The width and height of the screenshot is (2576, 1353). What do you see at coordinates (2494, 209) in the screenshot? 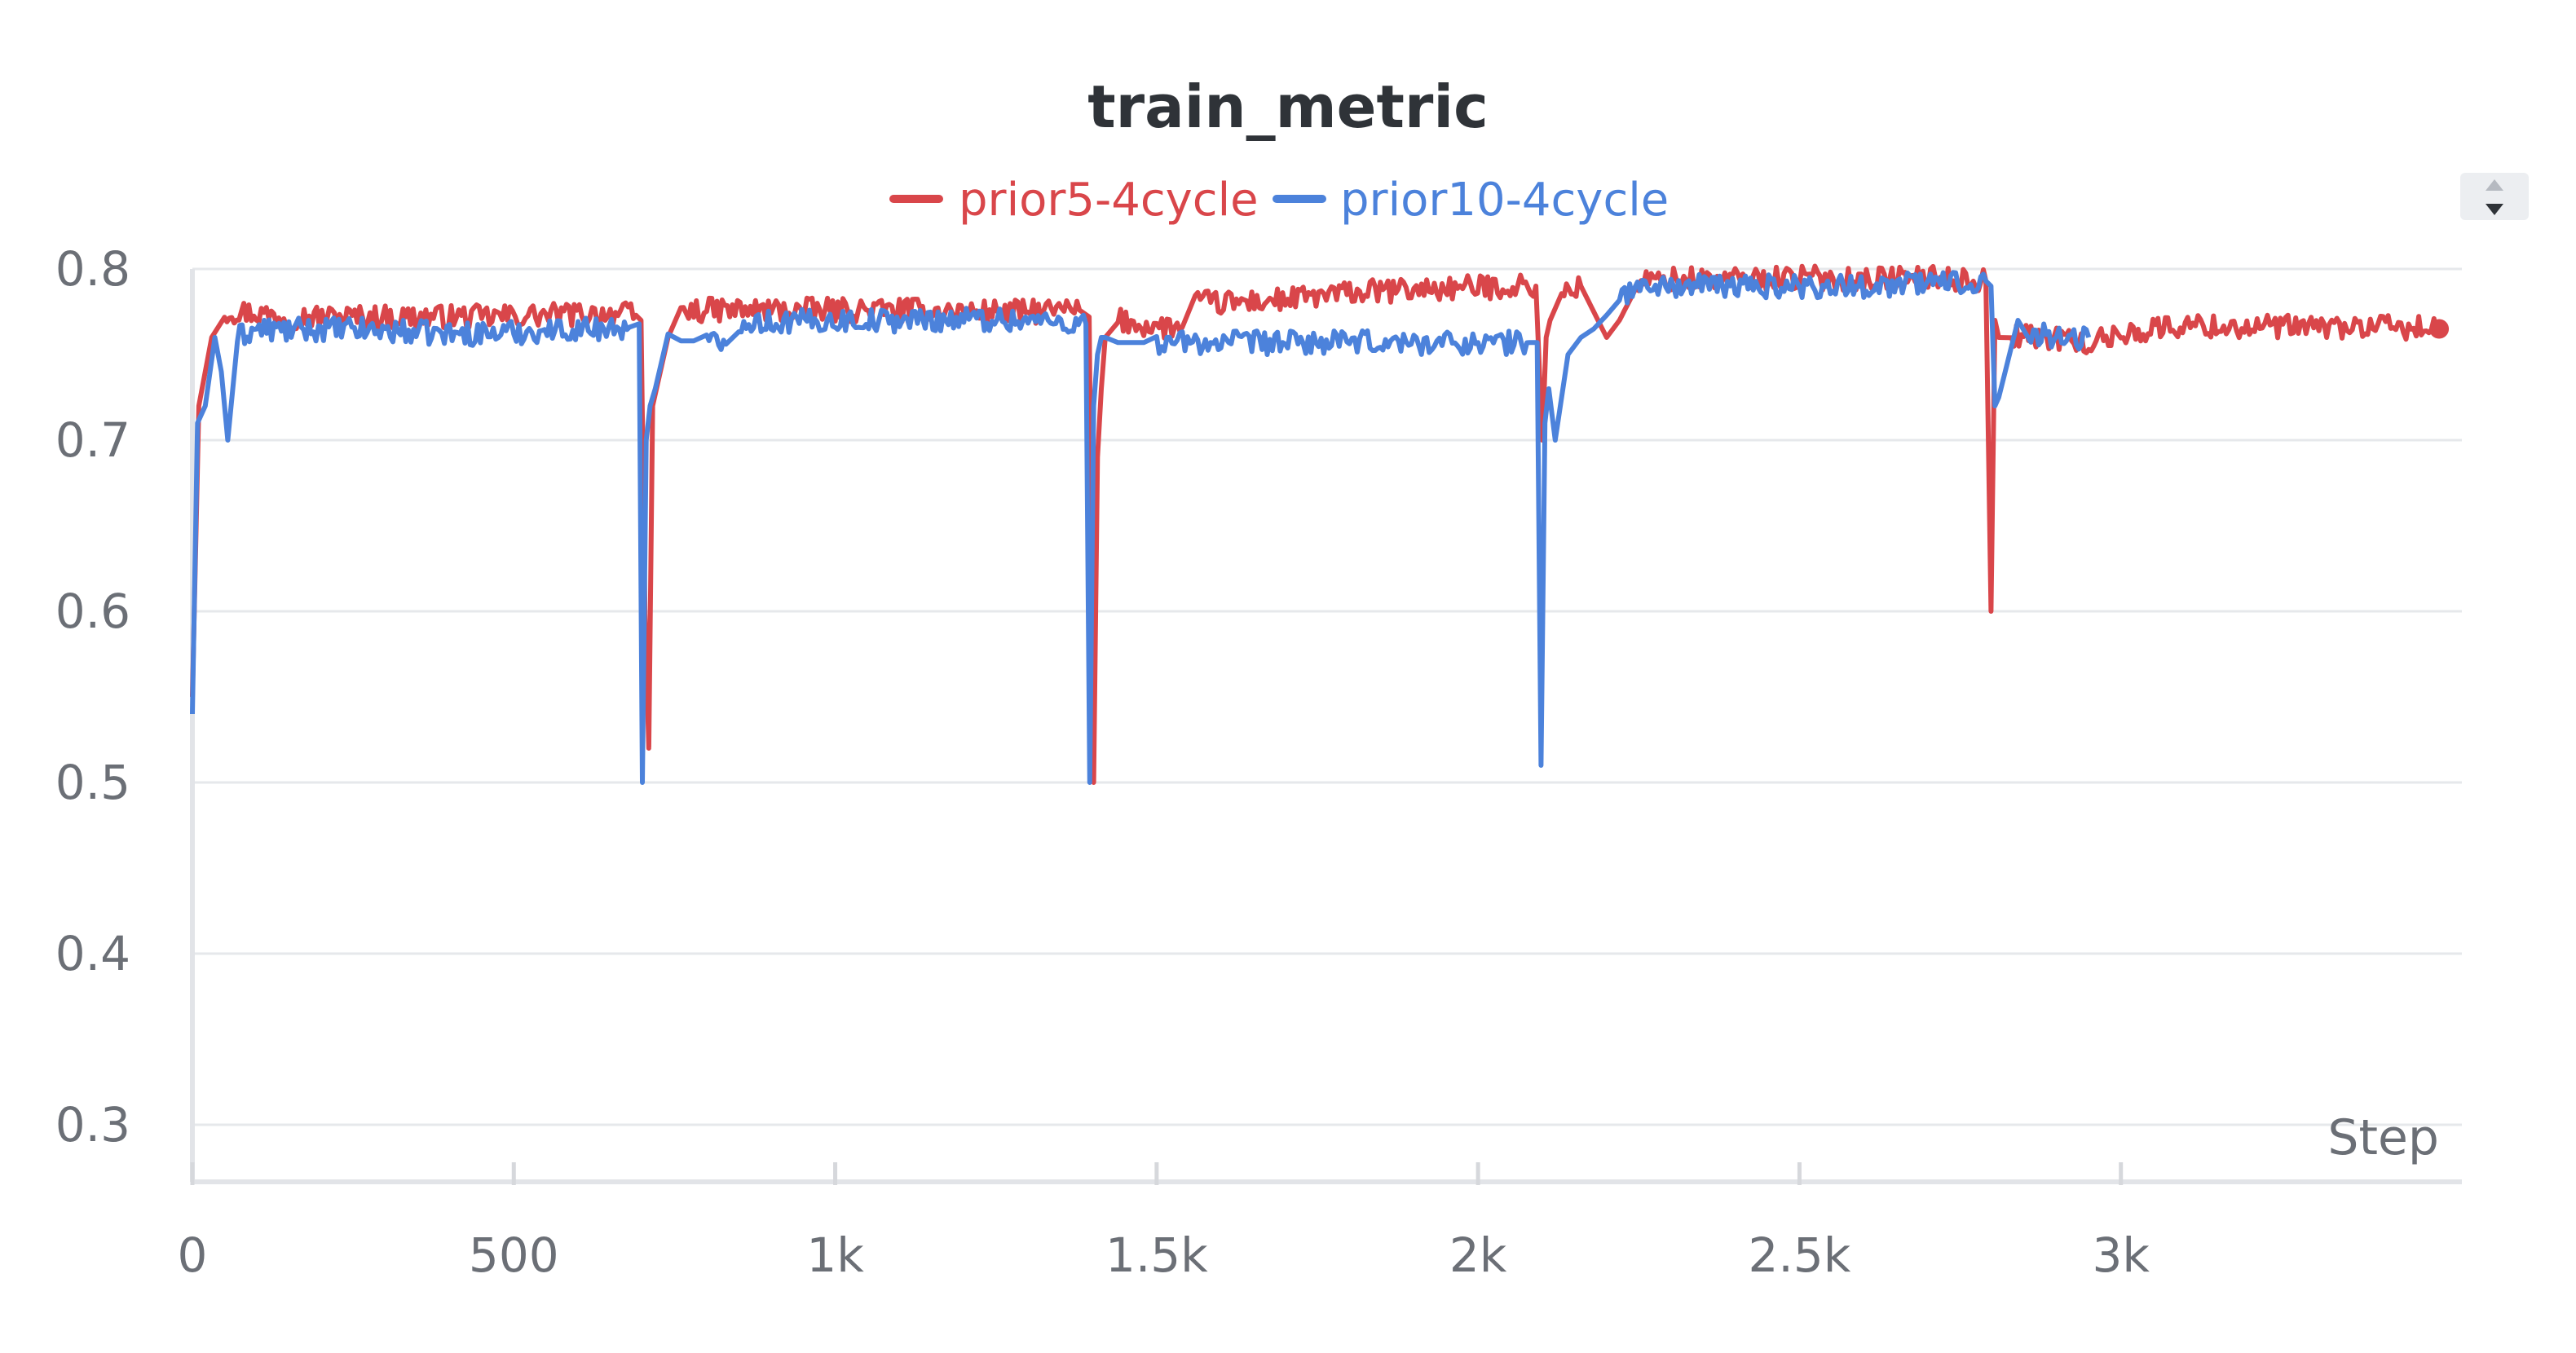
I see `triangle-down-icon` at bounding box center [2494, 209].